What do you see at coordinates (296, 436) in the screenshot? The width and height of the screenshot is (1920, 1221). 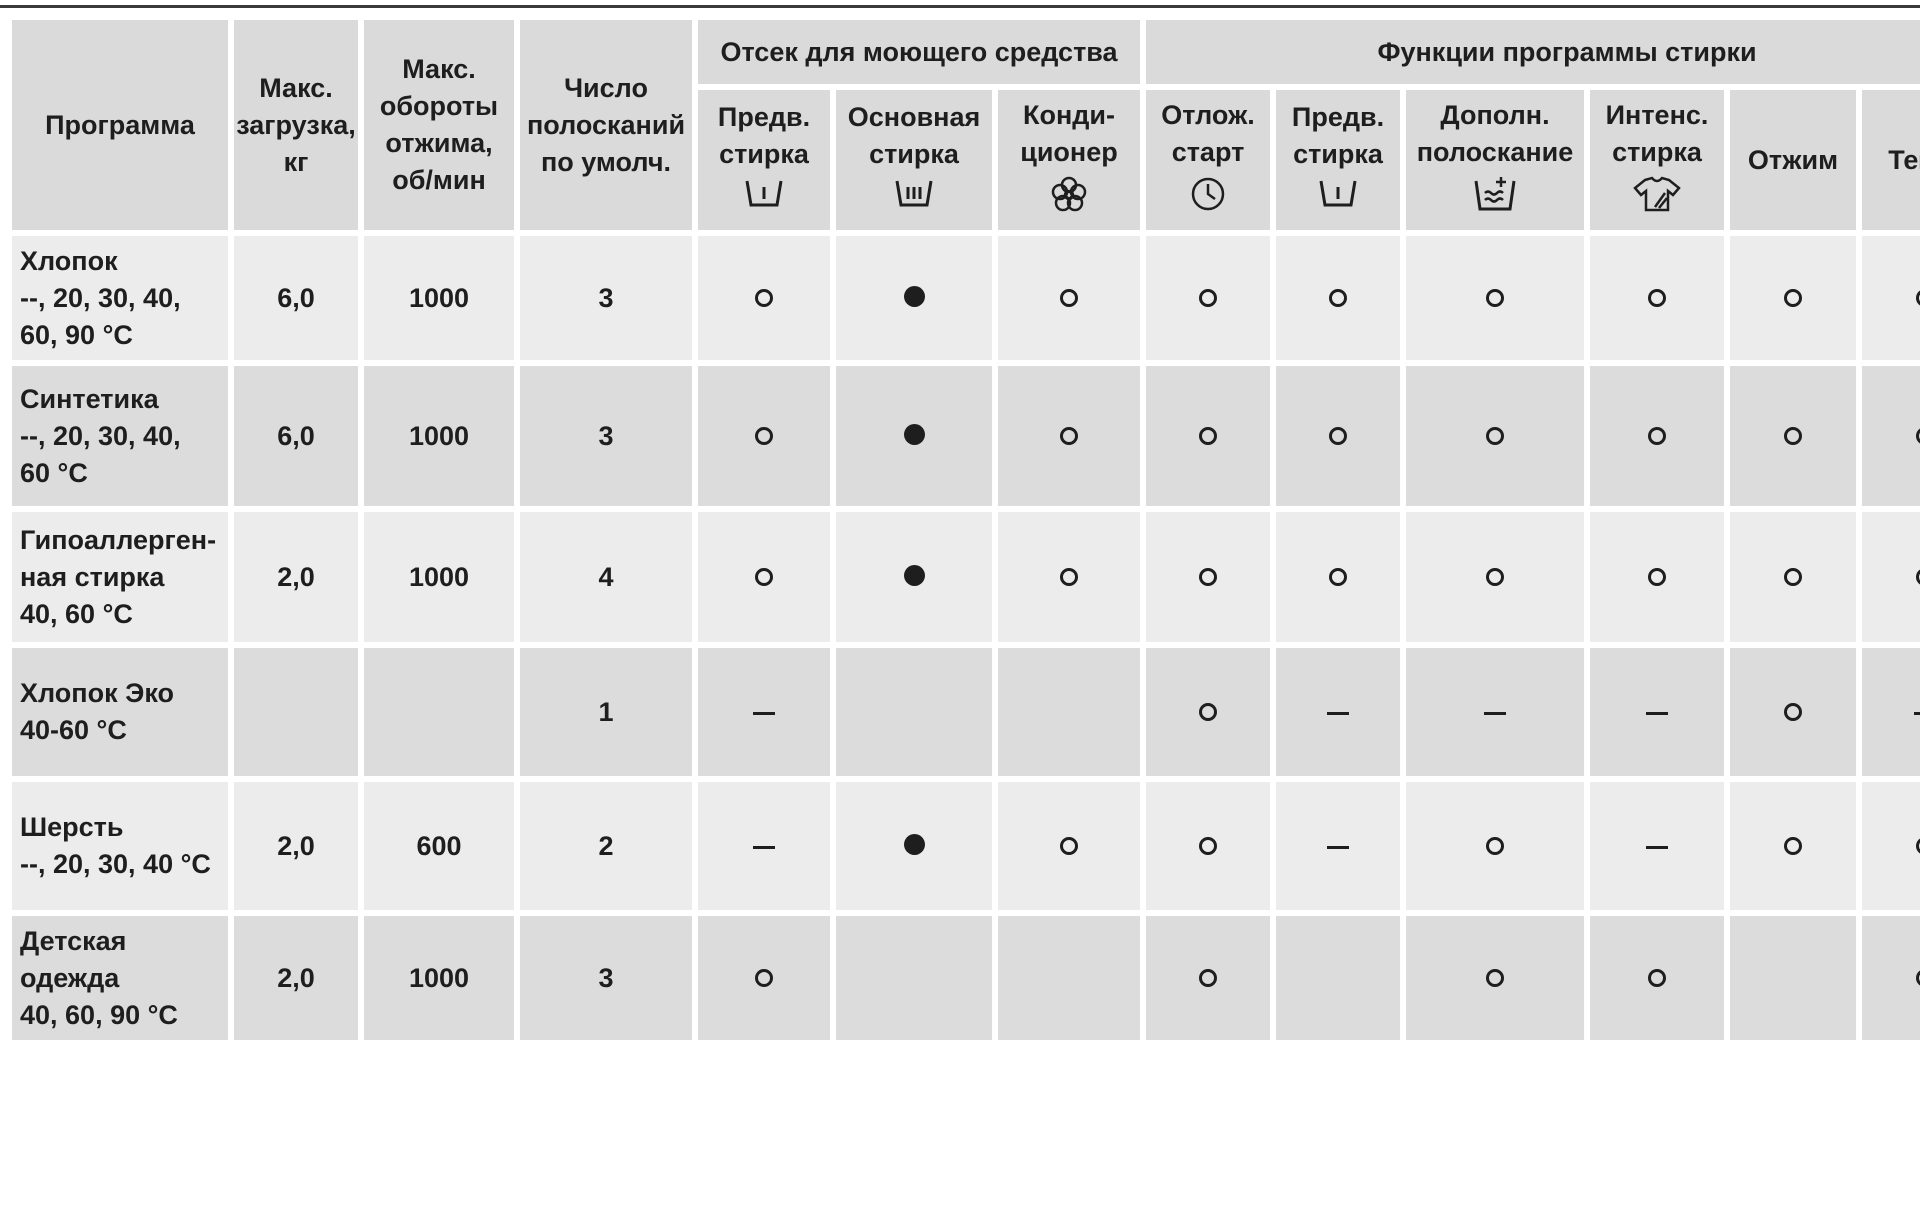 I see `max-load-cell: 6,0` at bounding box center [296, 436].